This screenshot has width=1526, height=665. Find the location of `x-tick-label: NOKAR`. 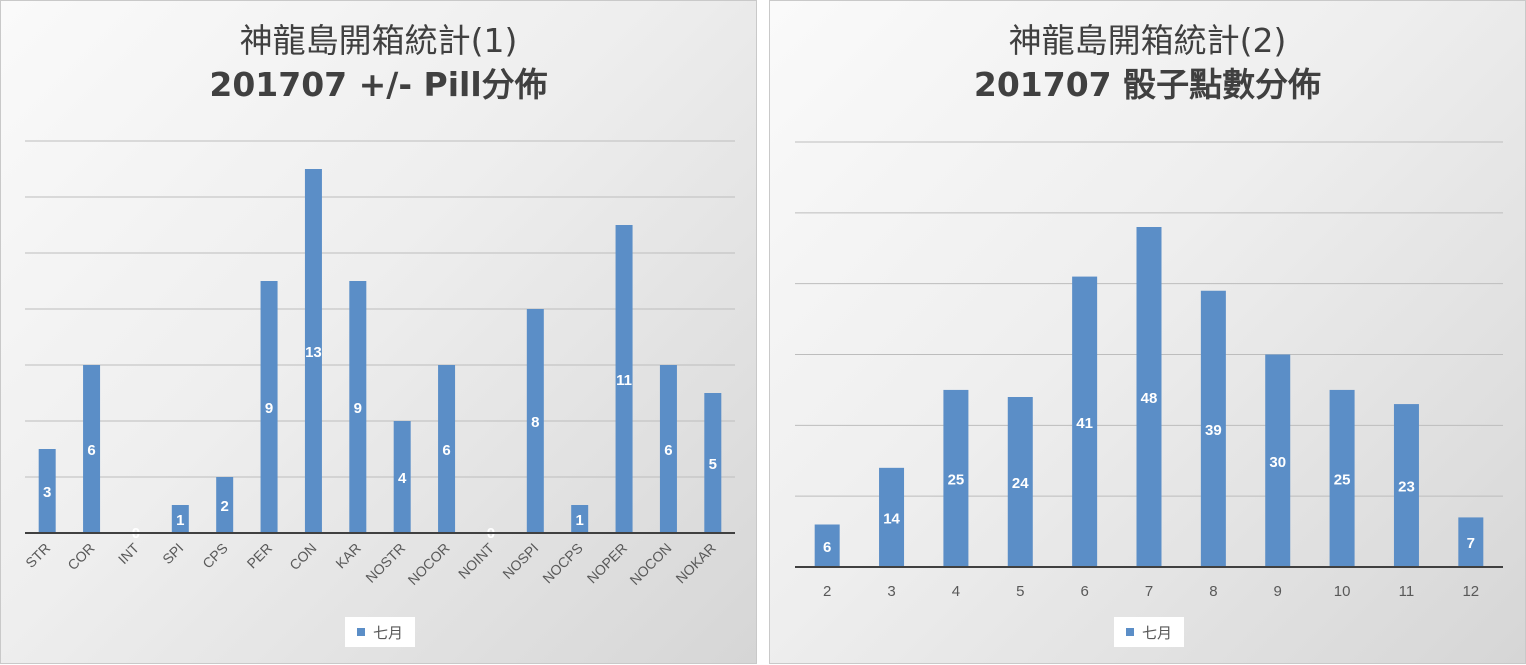

x-tick-label: NOKAR is located at coordinates (695, 563).